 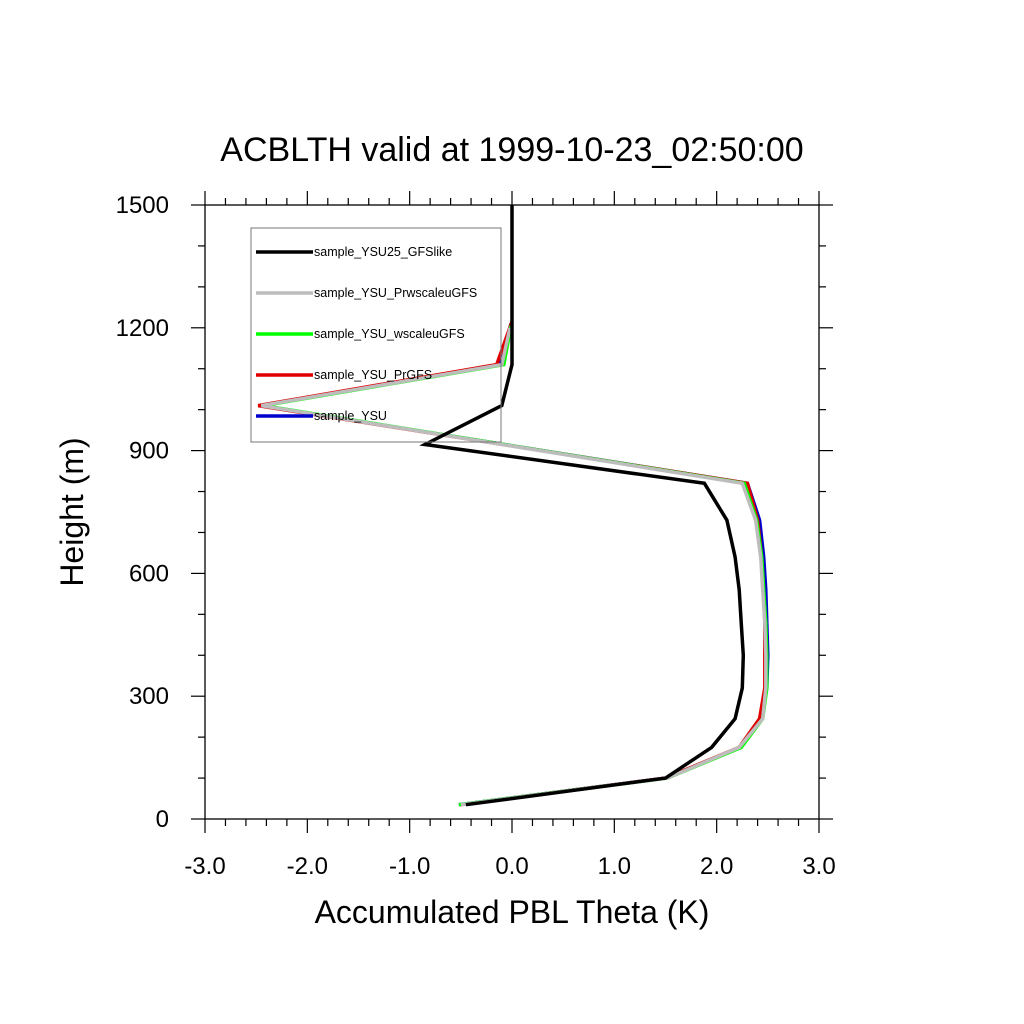 What do you see at coordinates (383, 252) in the screenshot?
I see `legend-label-0: sample_YSU25_GFSlike` at bounding box center [383, 252].